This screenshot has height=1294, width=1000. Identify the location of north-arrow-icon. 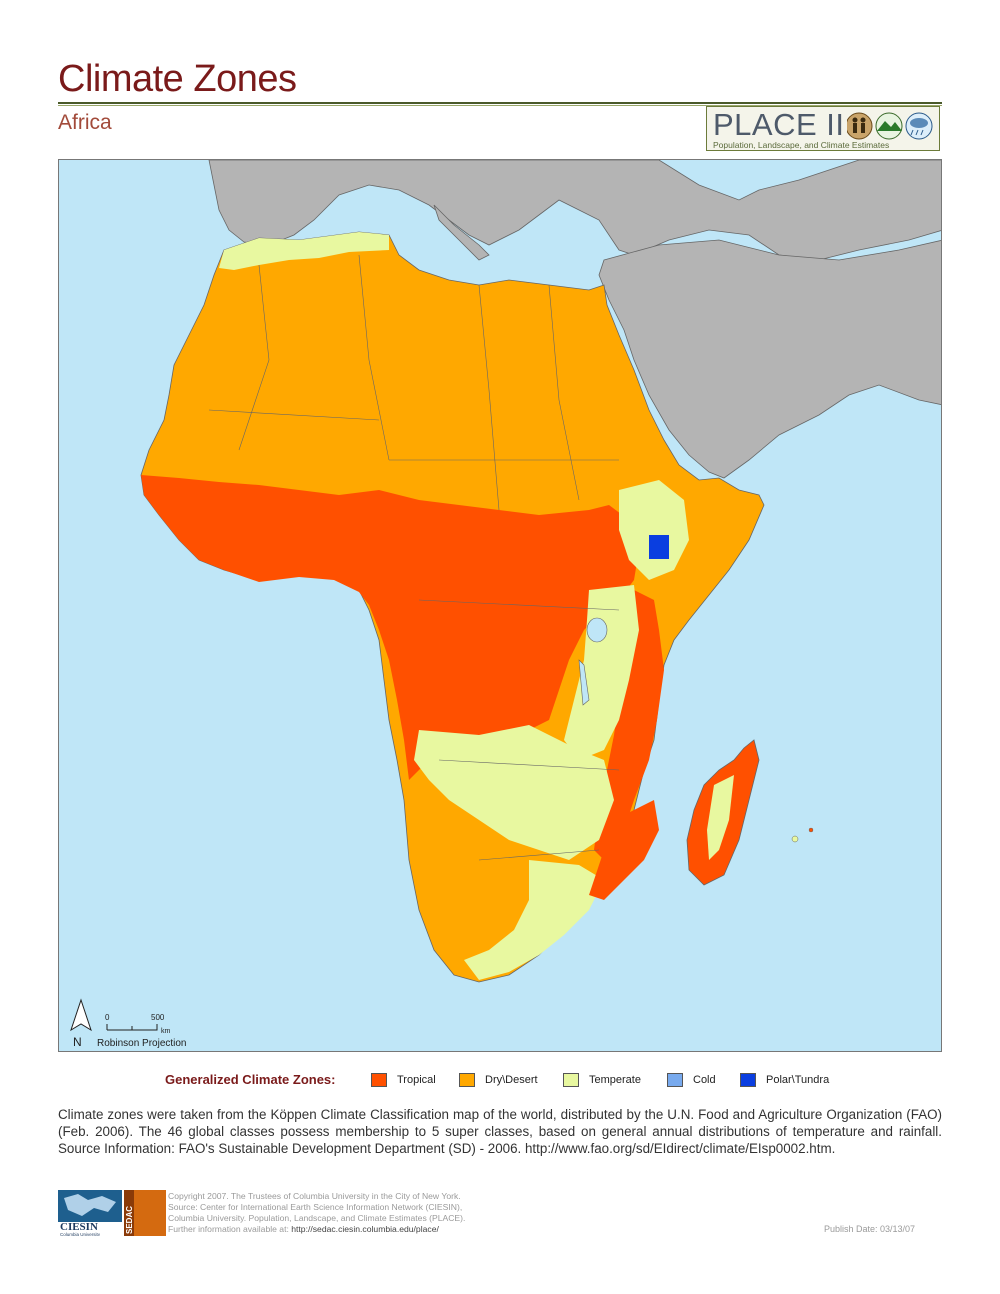
(81, 1015).